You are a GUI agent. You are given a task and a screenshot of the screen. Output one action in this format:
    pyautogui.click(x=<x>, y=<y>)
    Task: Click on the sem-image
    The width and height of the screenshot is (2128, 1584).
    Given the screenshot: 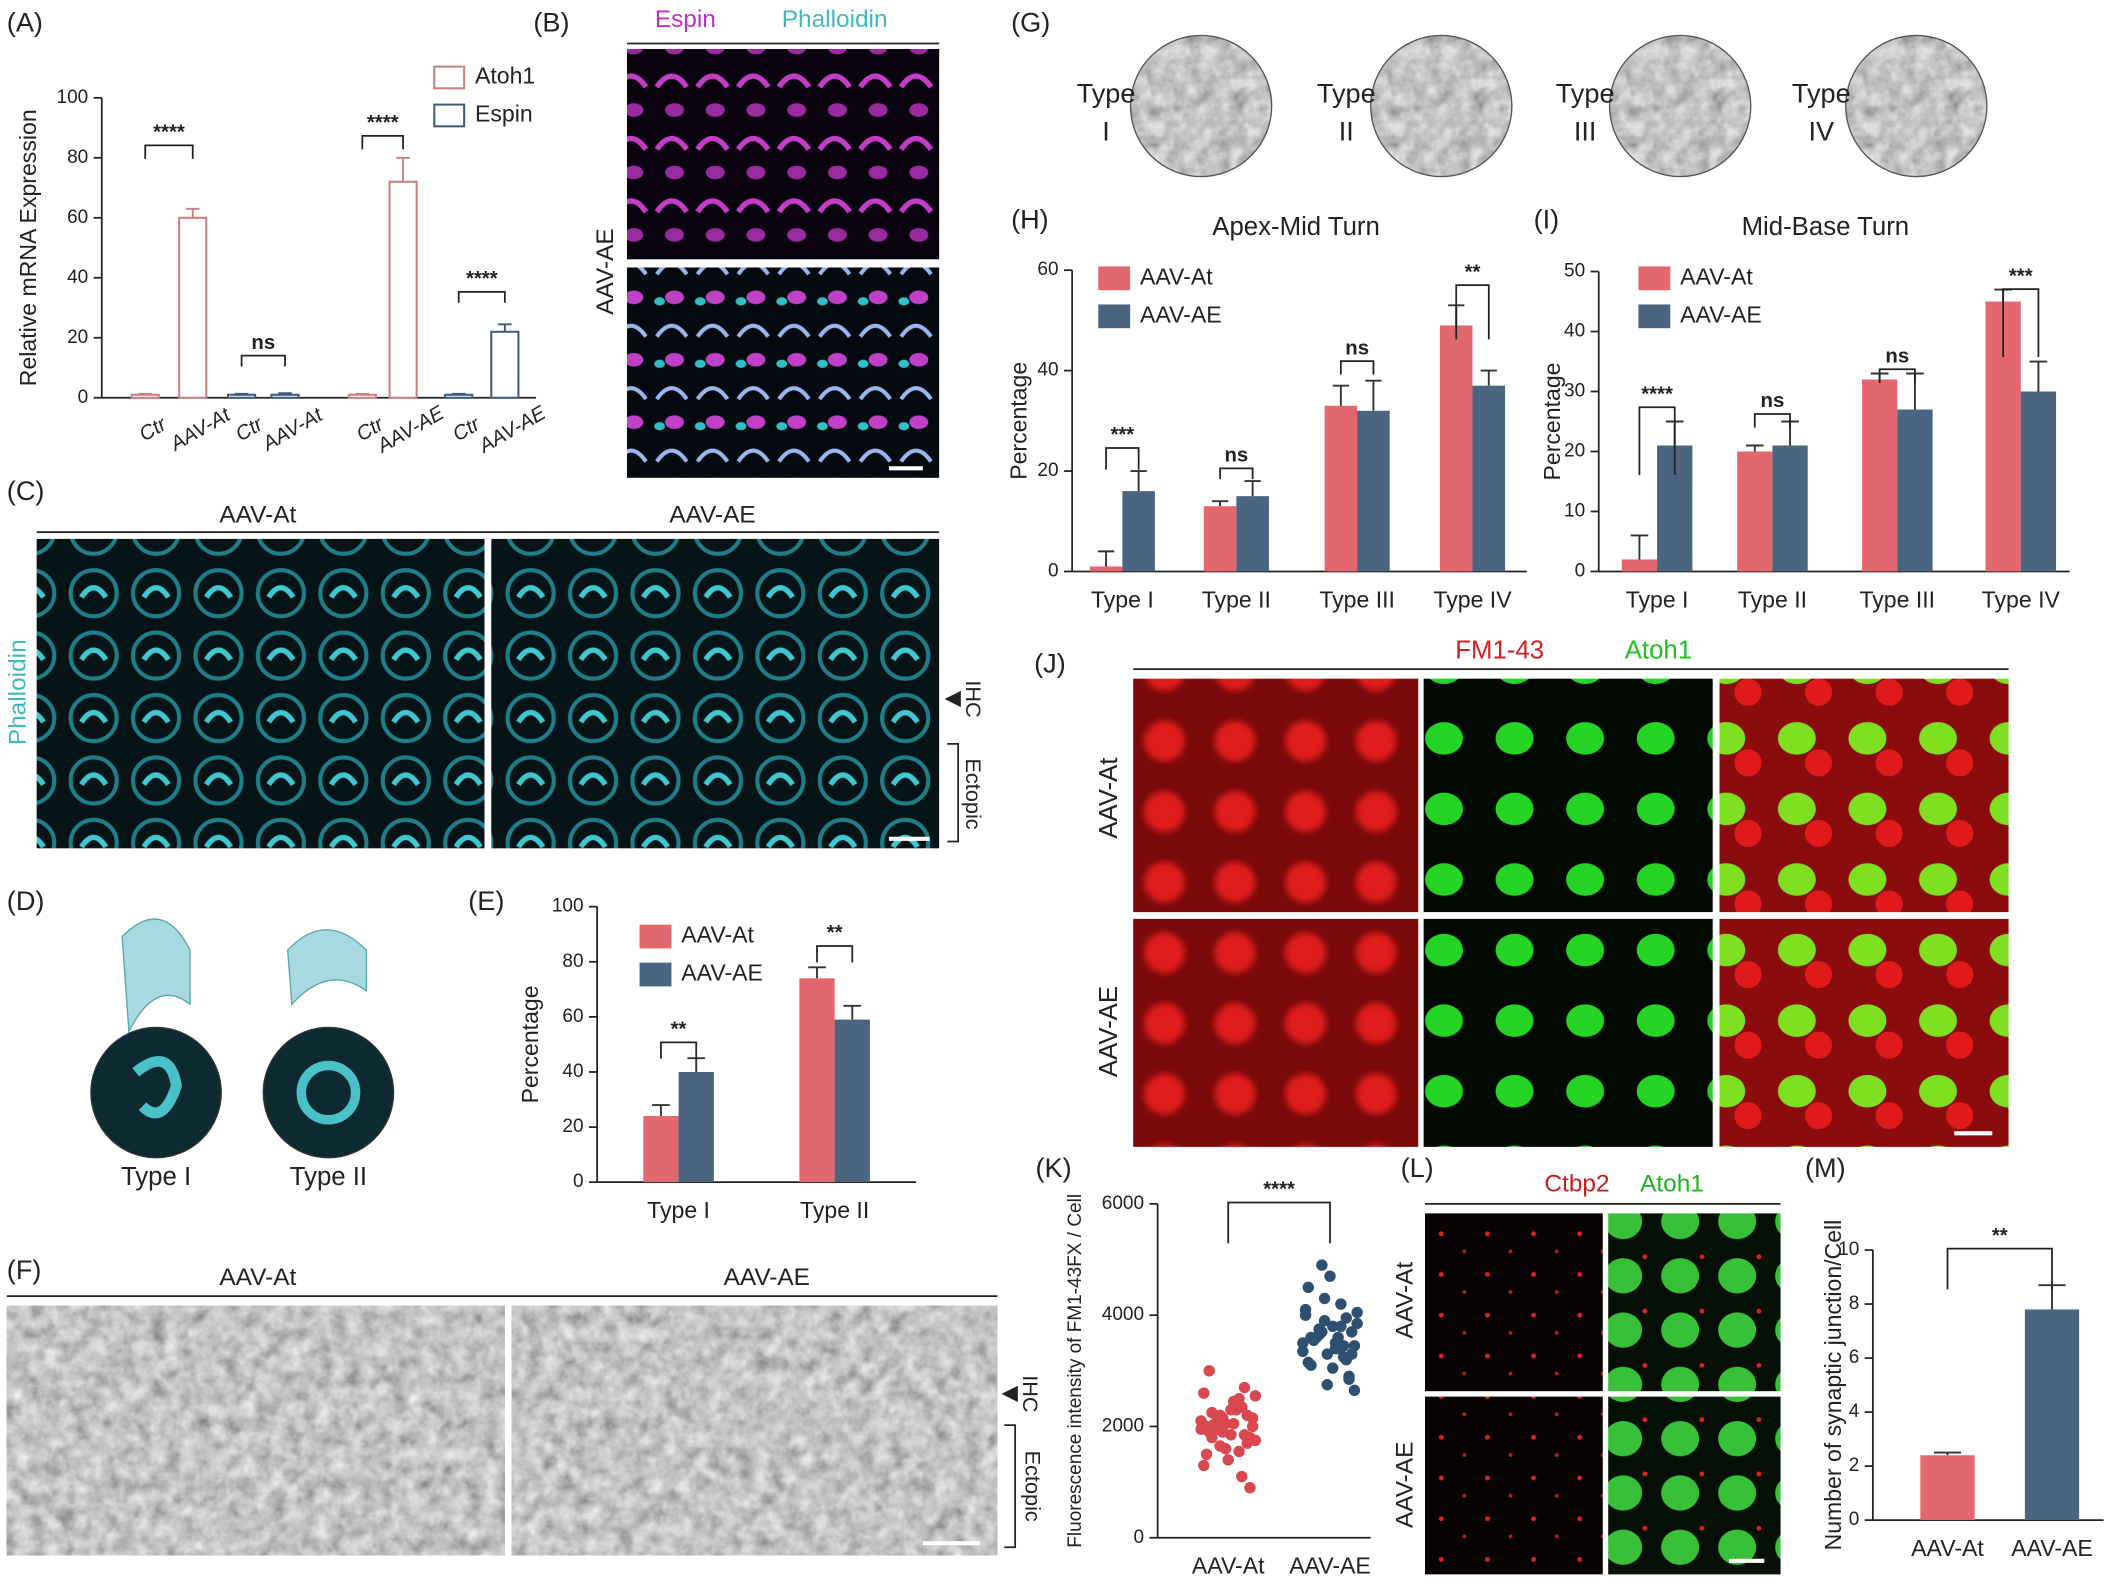 What is the action you would take?
    pyautogui.click(x=1201, y=106)
    